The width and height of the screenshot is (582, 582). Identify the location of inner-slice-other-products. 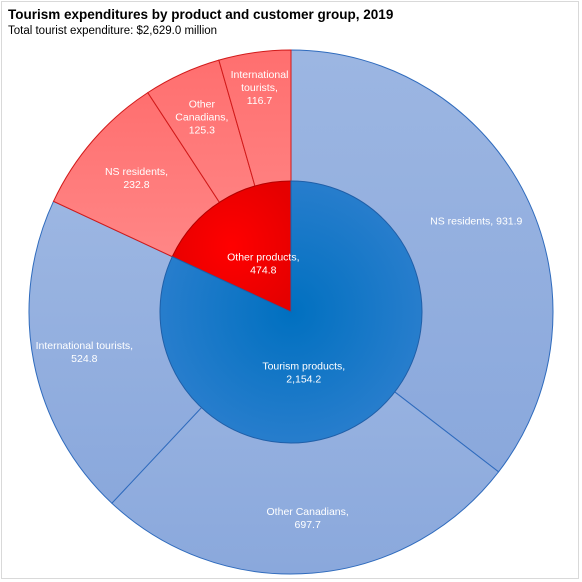
(231, 246).